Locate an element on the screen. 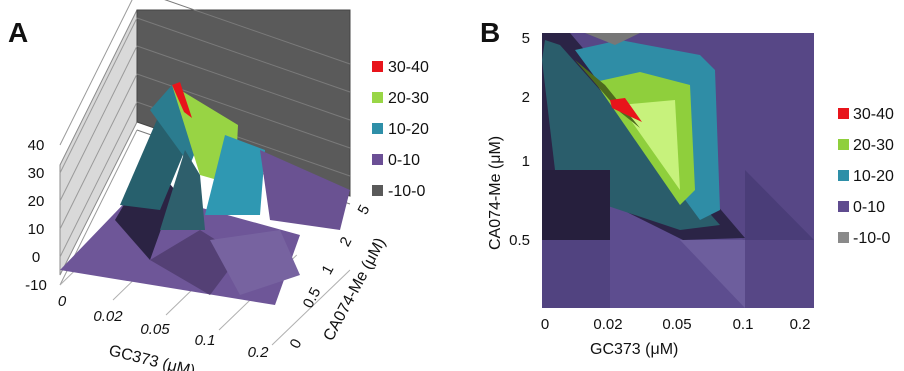 The image size is (904, 371). z-axis-ticks: -10 0 10 20 30 40 is located at coordinates (36, 215).